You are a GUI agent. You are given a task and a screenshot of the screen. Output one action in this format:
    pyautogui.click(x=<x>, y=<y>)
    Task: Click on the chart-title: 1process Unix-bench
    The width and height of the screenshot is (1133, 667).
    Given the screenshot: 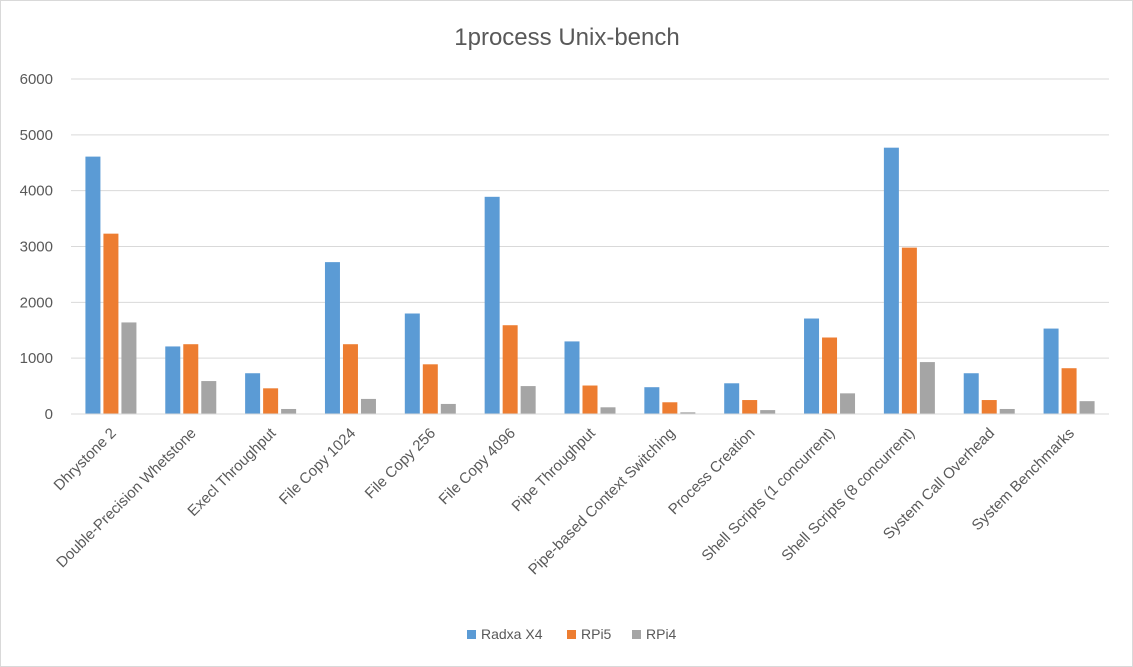 What is the action you would take?
    pyautogui.click(x=566, y=37)
    